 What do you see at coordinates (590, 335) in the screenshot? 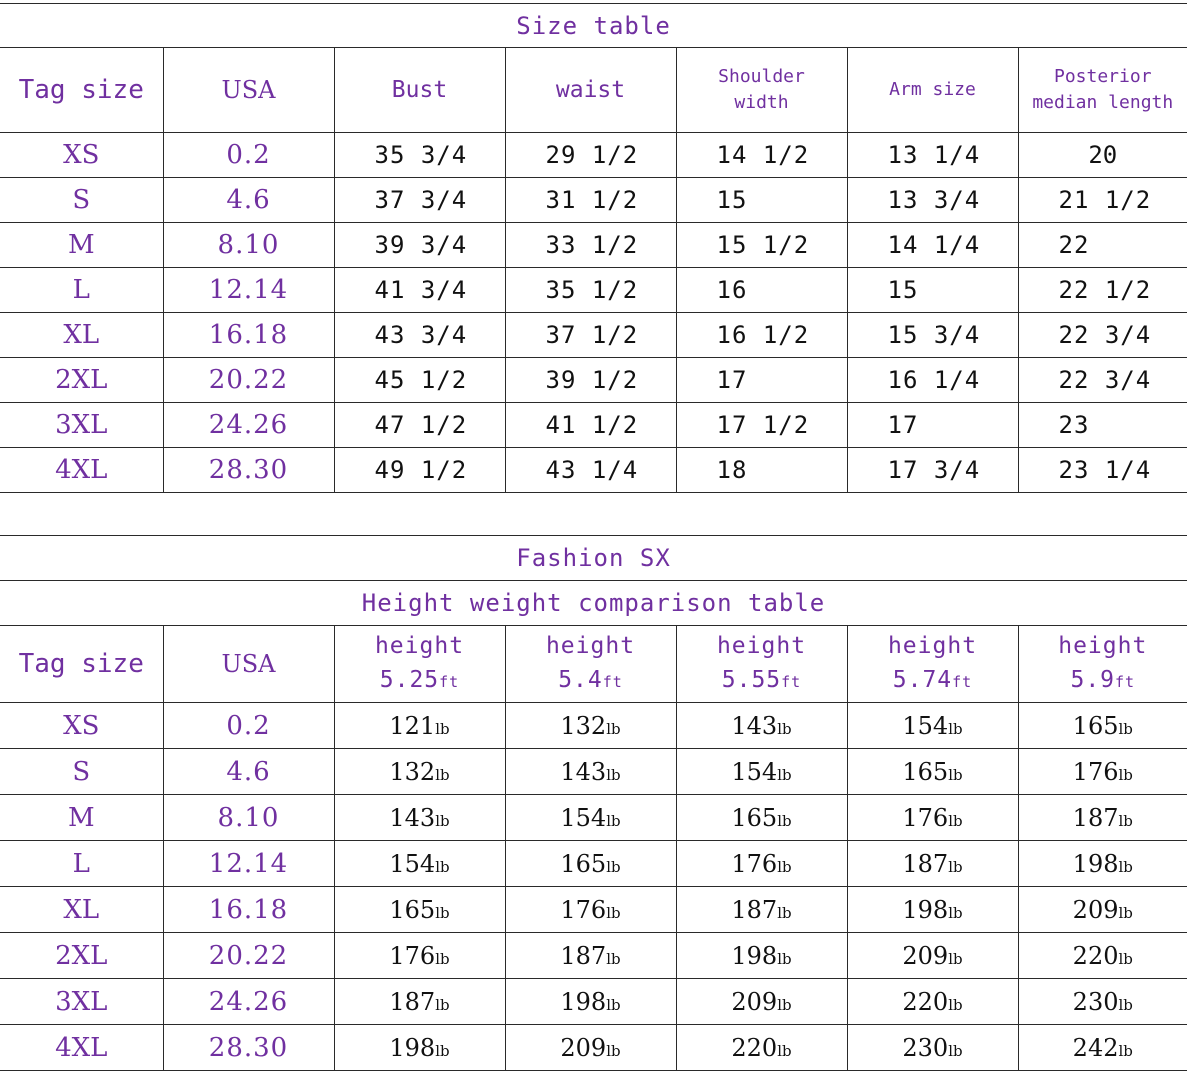
I see `size-cell: 37 1/2` at bounding box center [590, 335].